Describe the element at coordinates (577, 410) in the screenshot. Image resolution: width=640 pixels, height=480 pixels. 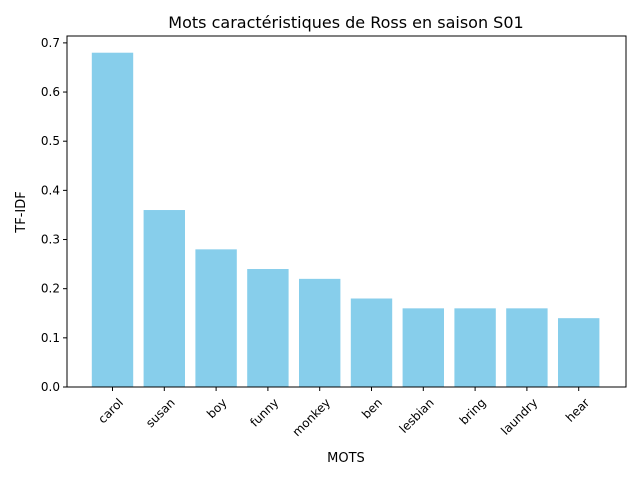
I see `x-tick-label-hear: hear` at that location.